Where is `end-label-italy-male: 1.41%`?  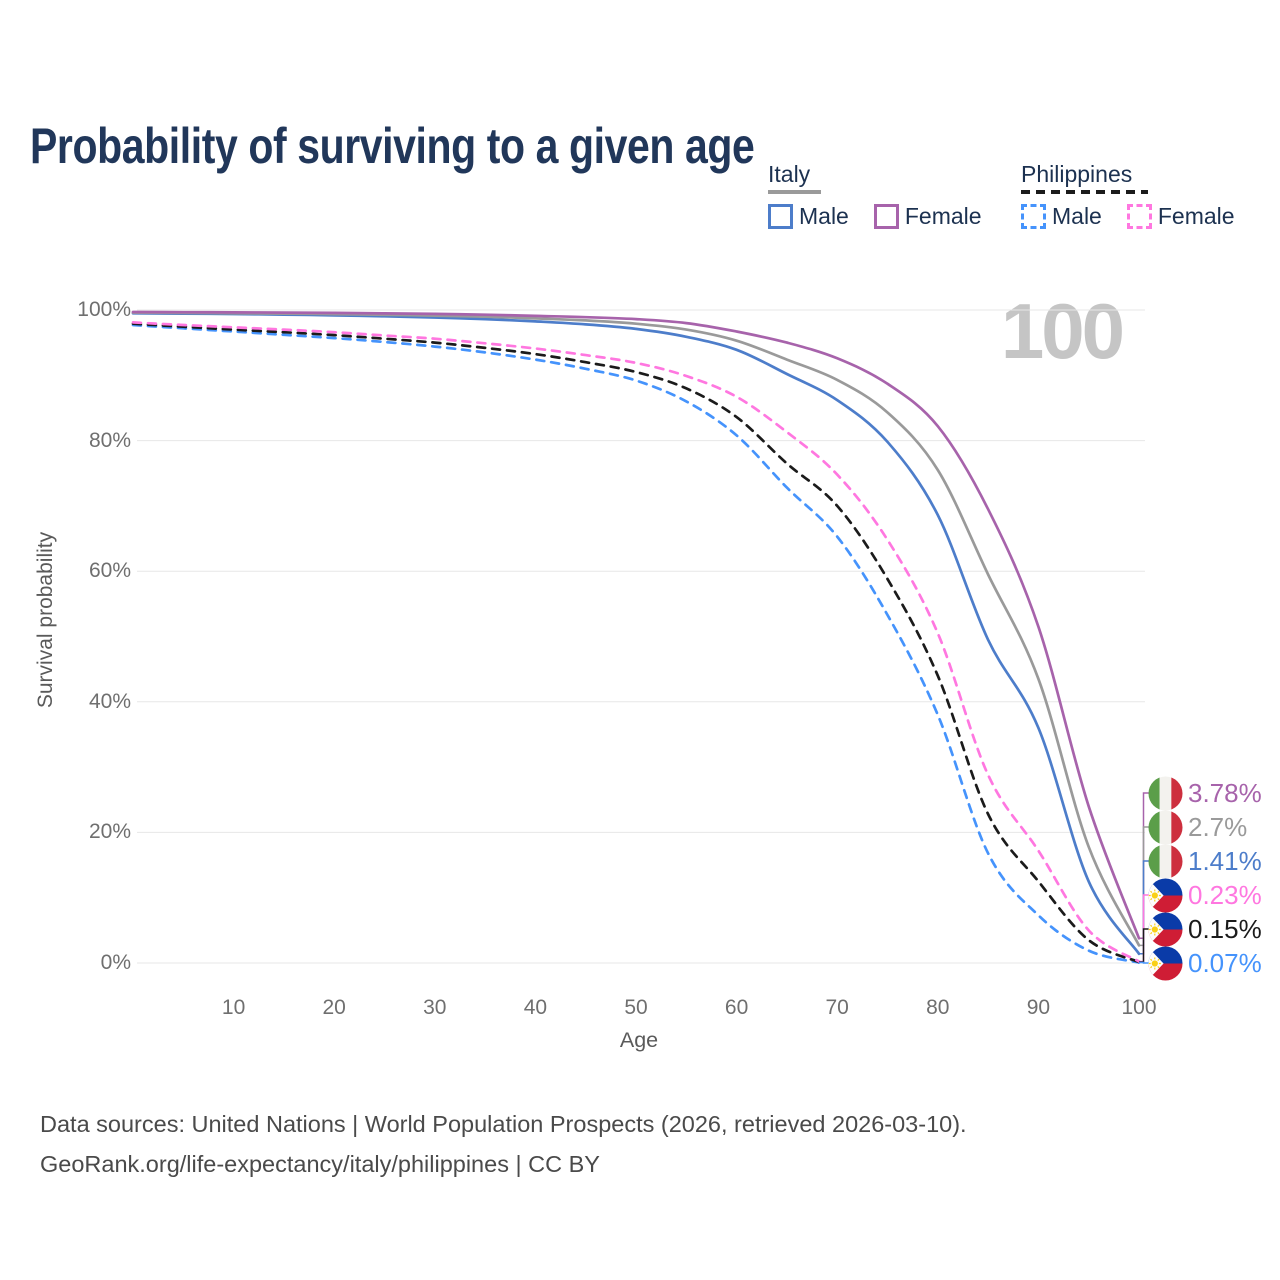
end-label-italy-male: 1.41% is located at coordinates (1205, 861).